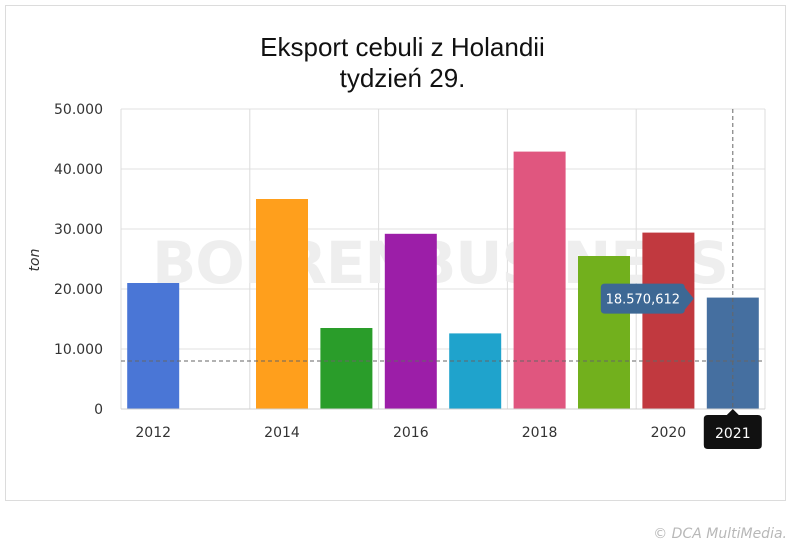 The image size is (805, 556). What do you see at coordinates (643, 300) in the screenshot?
I see `value-tooltip-label: 18.570,612` at bounding box center [643, 300].